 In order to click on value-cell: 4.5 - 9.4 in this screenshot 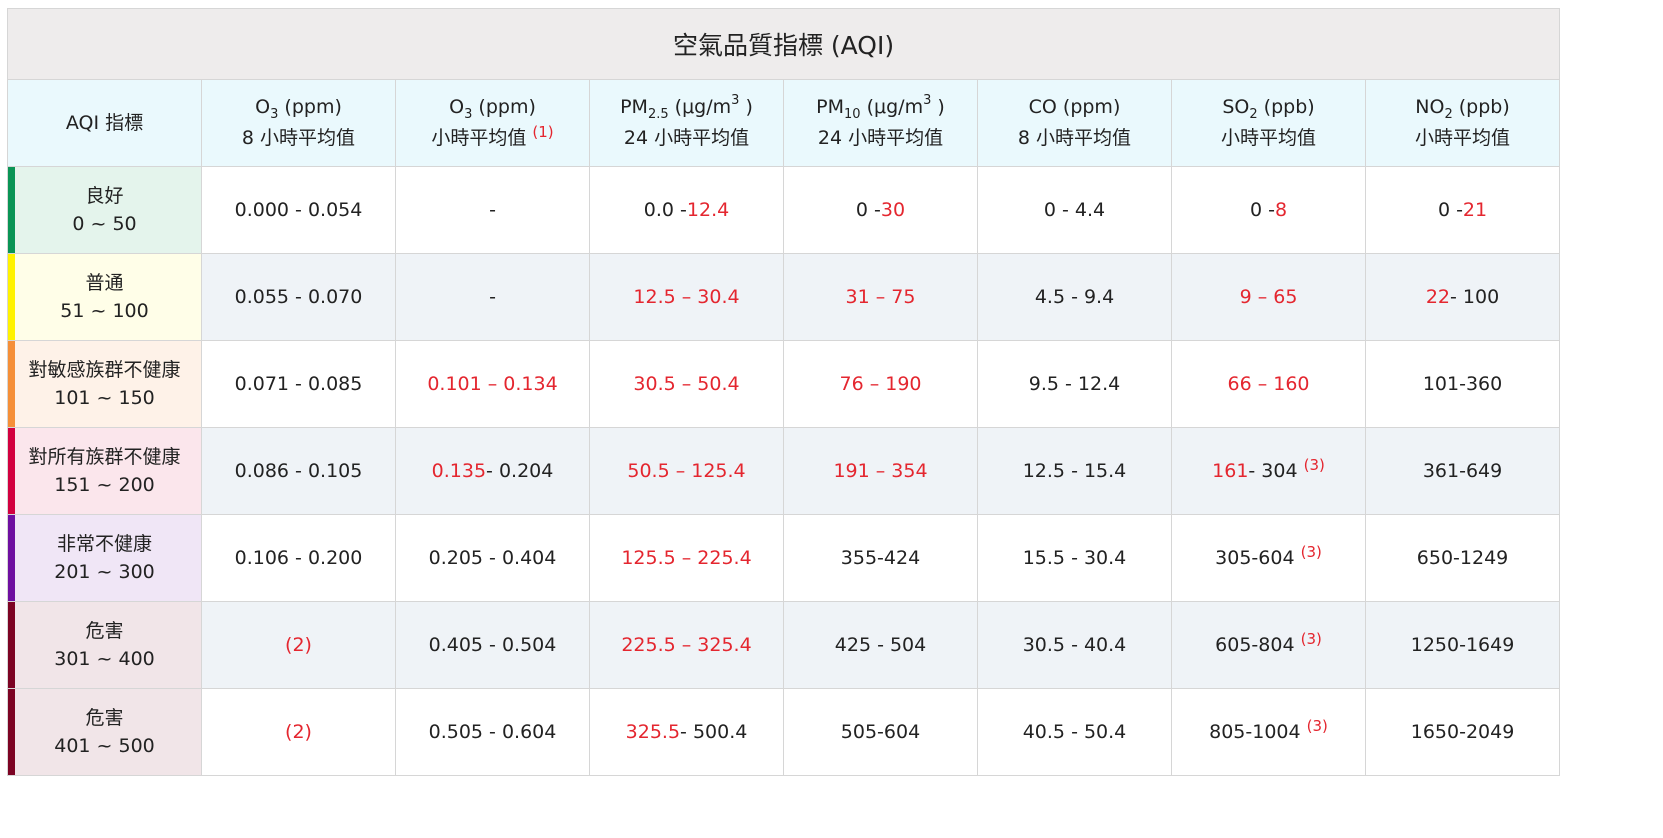, I will do `click(1074, 297)`.